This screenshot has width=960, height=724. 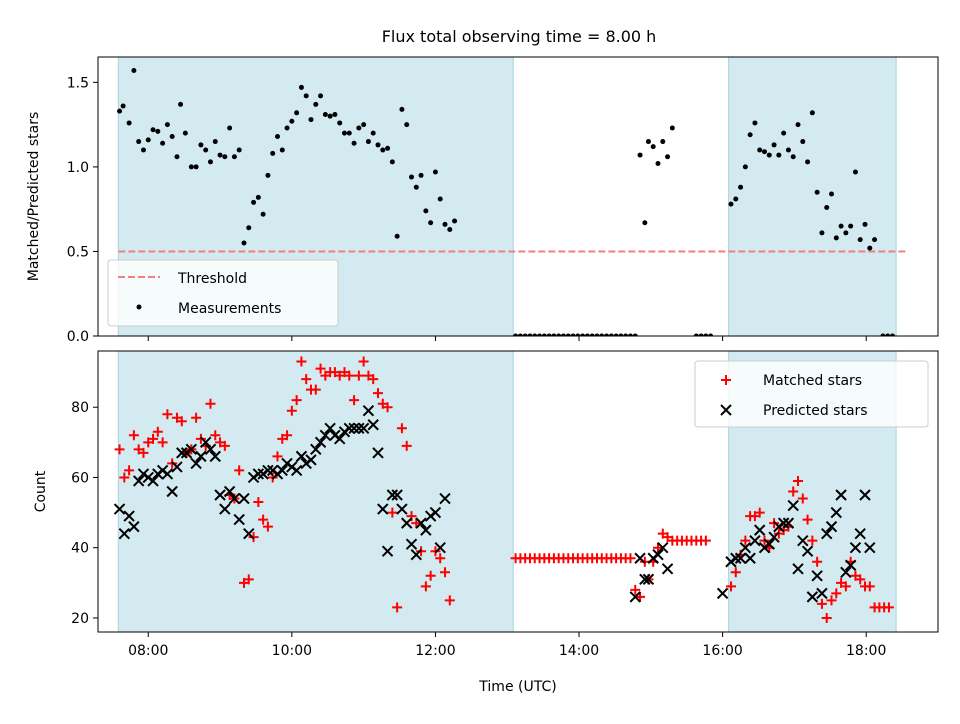 I want to click on x-tick-label: 12:00, so click(x=435, y=651).